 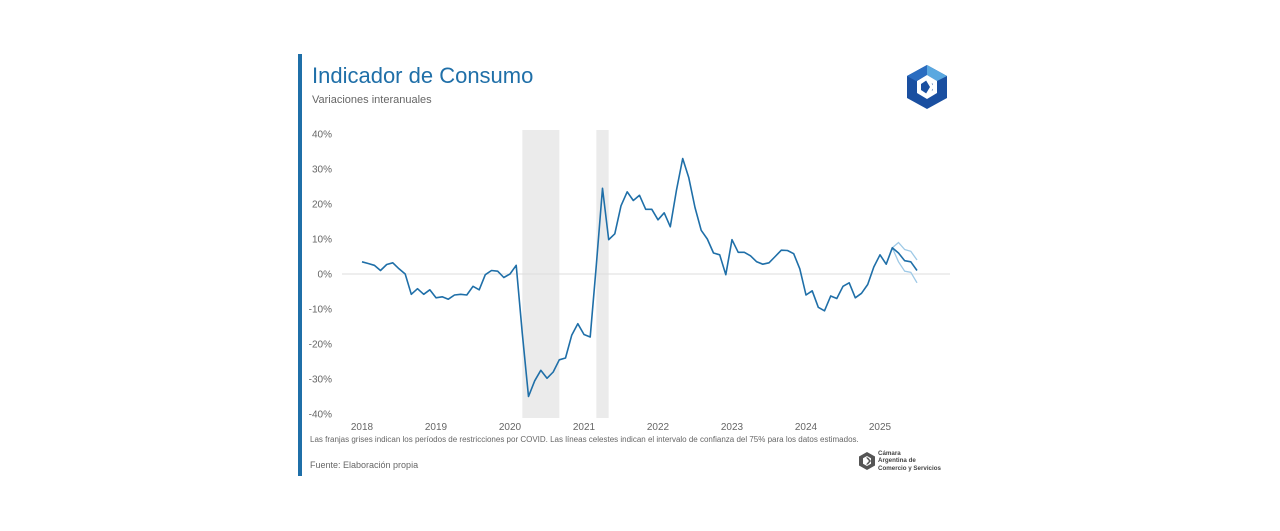 What do you see at coordinates (880, 427) in the screenshot?
I see `x-tick-label: 2025` at bounding box center [880, 427].